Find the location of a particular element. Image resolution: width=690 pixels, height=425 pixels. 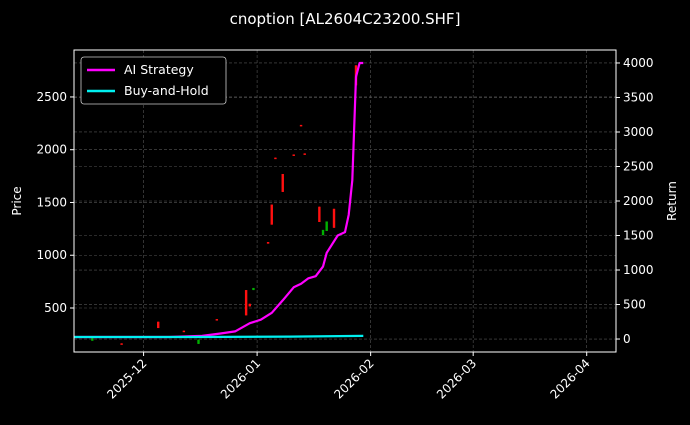

x-tick-label: 2026-04 is located at coordinates (569, 378).